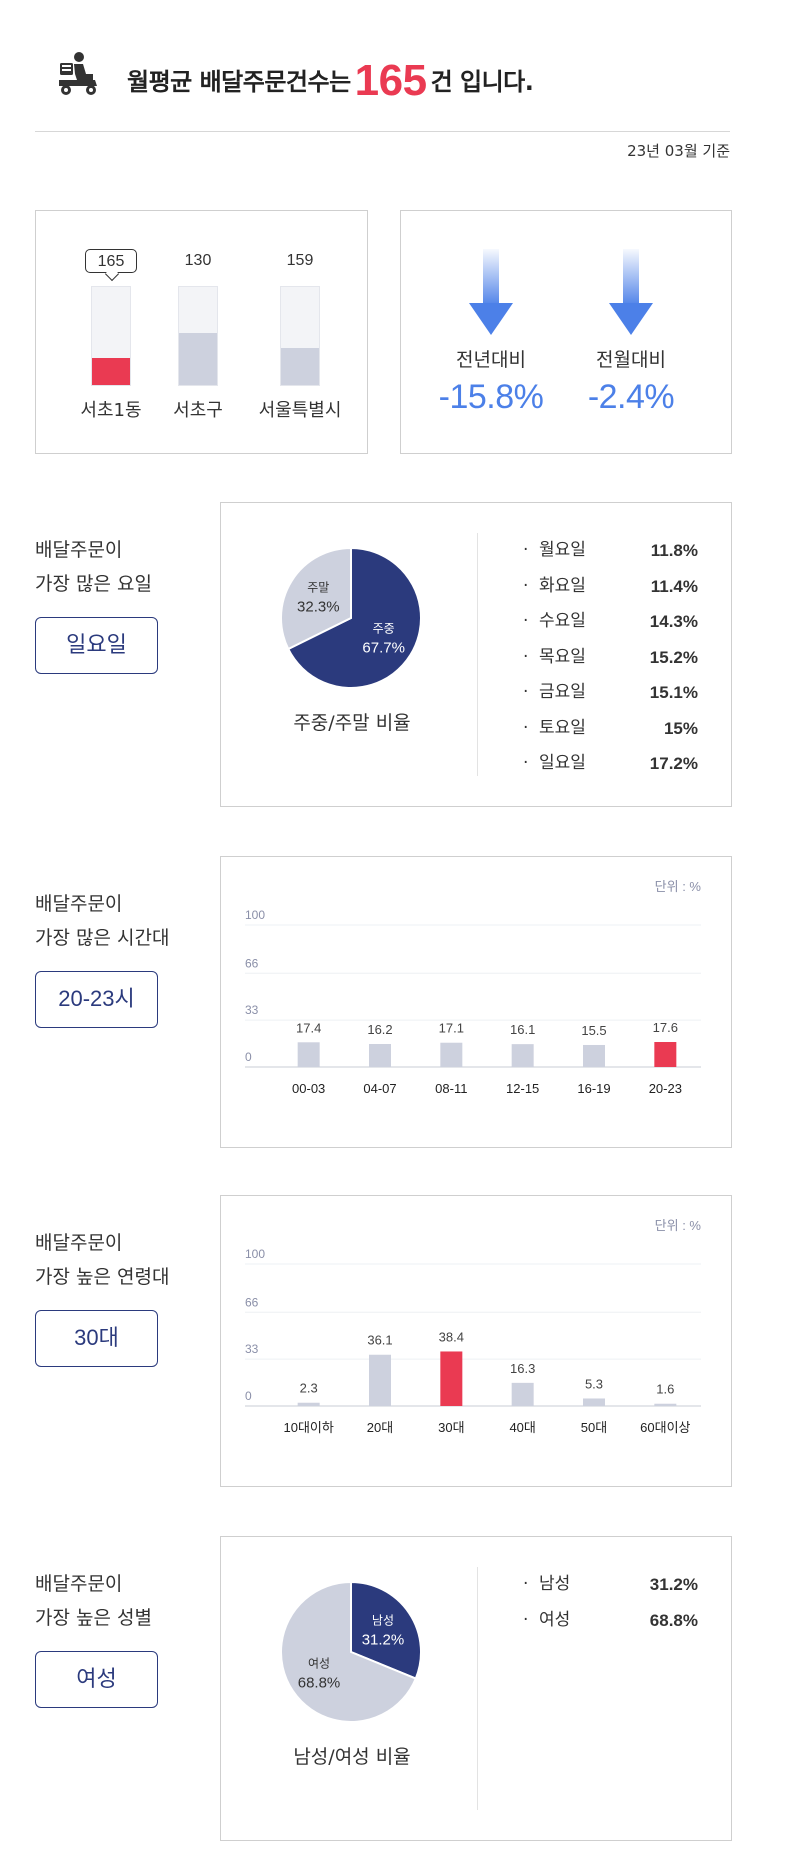 The image size is (800, 1852). What do you see at coordinates (110, 1637) in the screenshot?
I see `gender-summary: 배달주문이 가장 높은 성별 여성` at bounding box center [110, 1637].